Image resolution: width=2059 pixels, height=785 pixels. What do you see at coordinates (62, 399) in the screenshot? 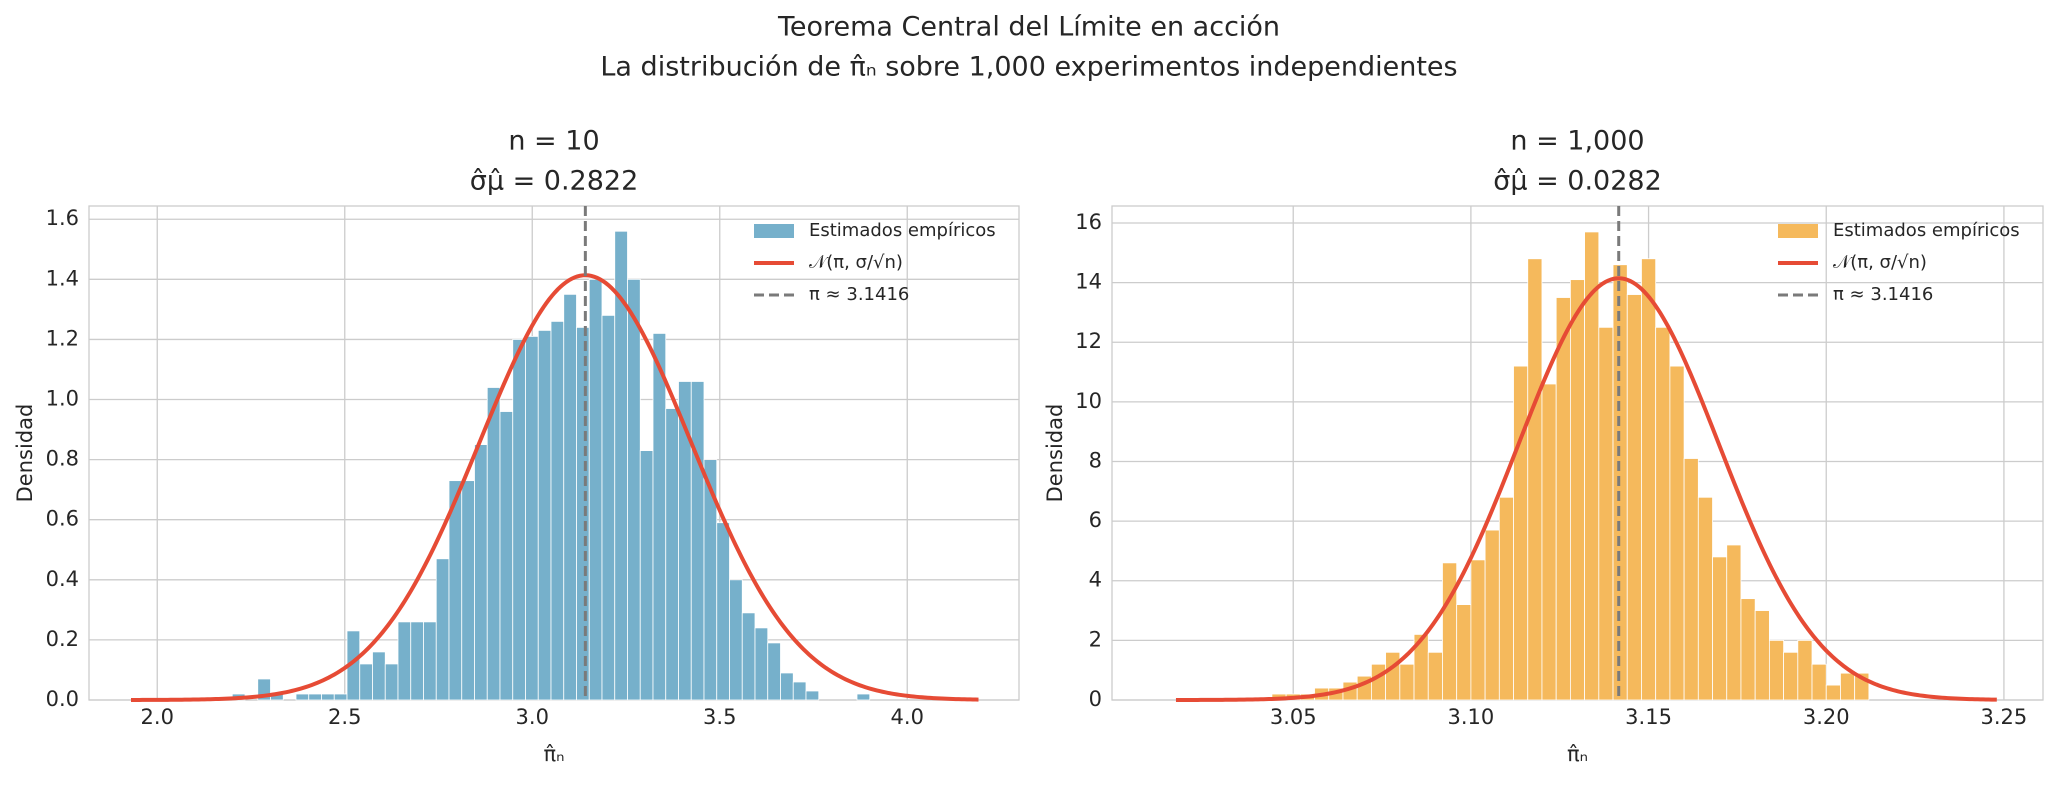
I see `y-tick-label: 1.0` at bounding box center [62, 399].